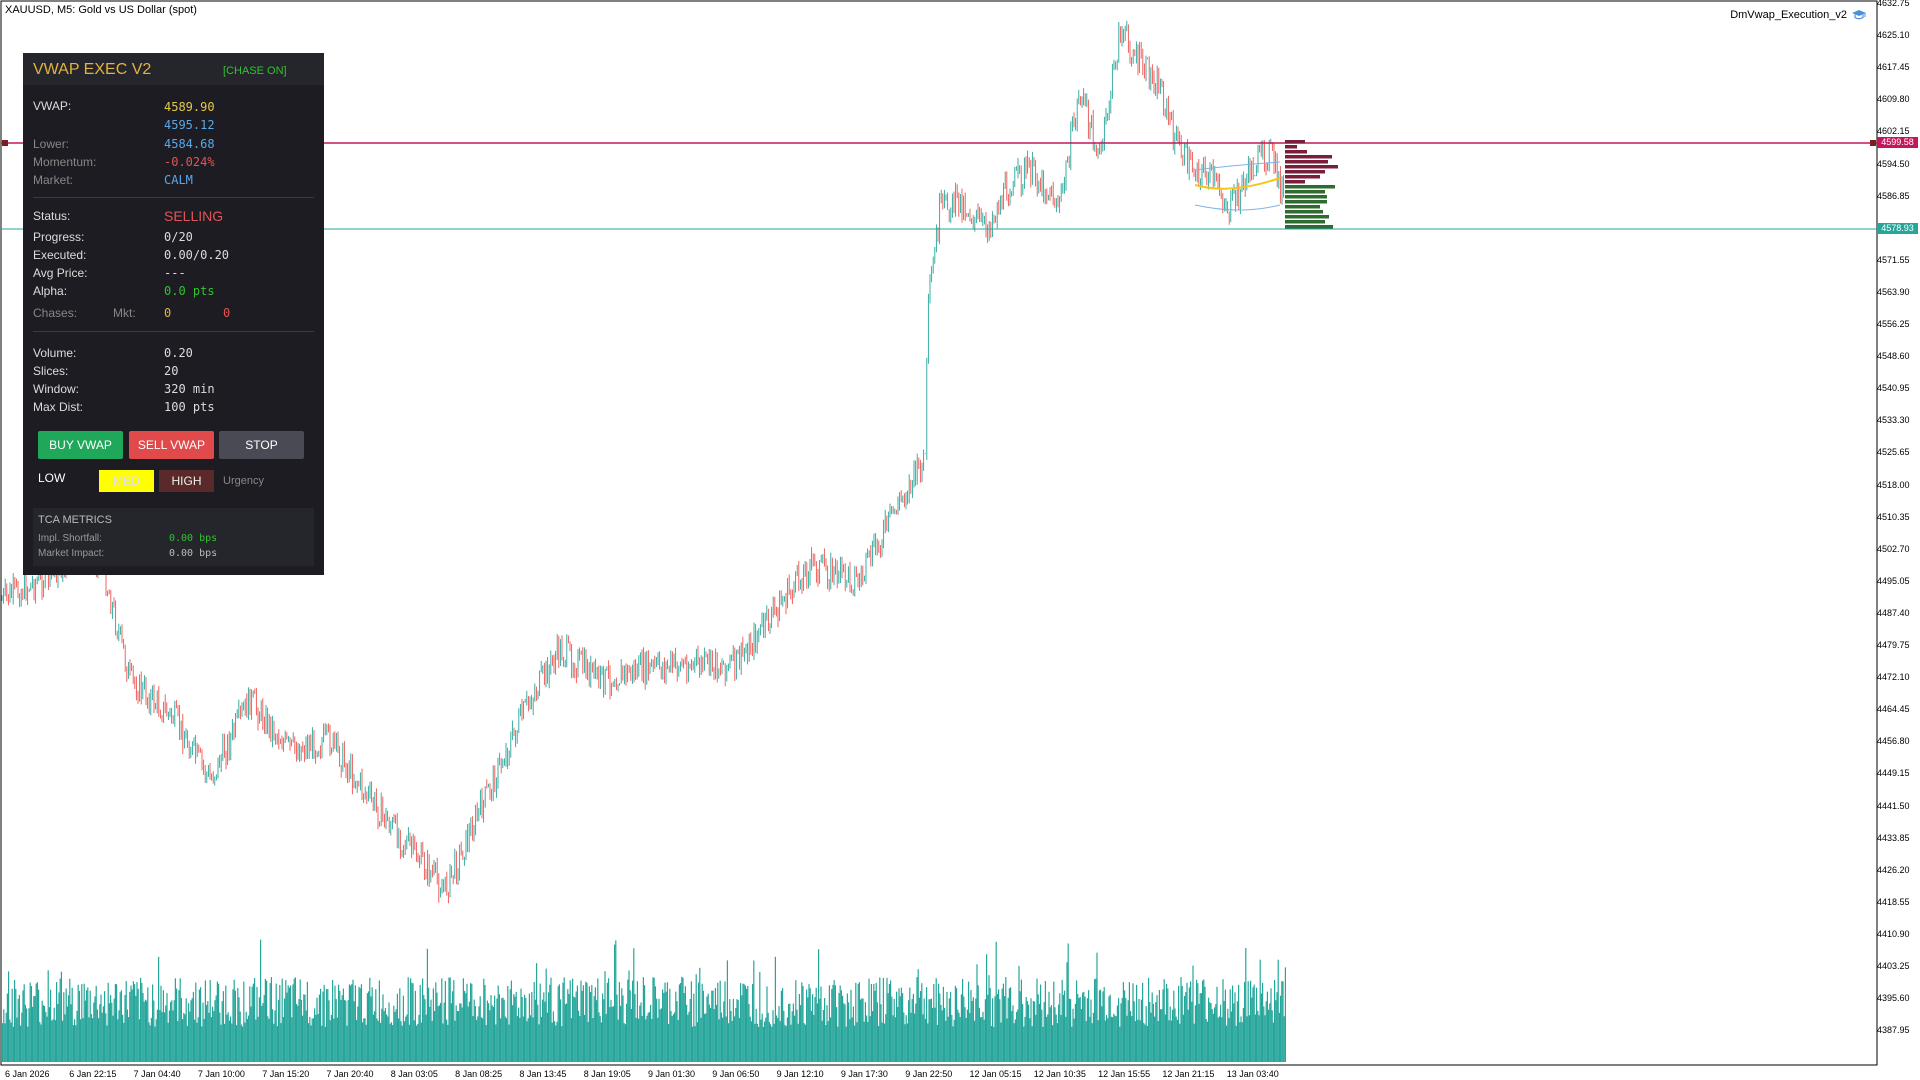 This screenshot has width=1920, height=1080. Describe the element at coordinates (1188, 1074) in the screenshot. I see `time-tick-label: 12 Jan 21:15` at that location.